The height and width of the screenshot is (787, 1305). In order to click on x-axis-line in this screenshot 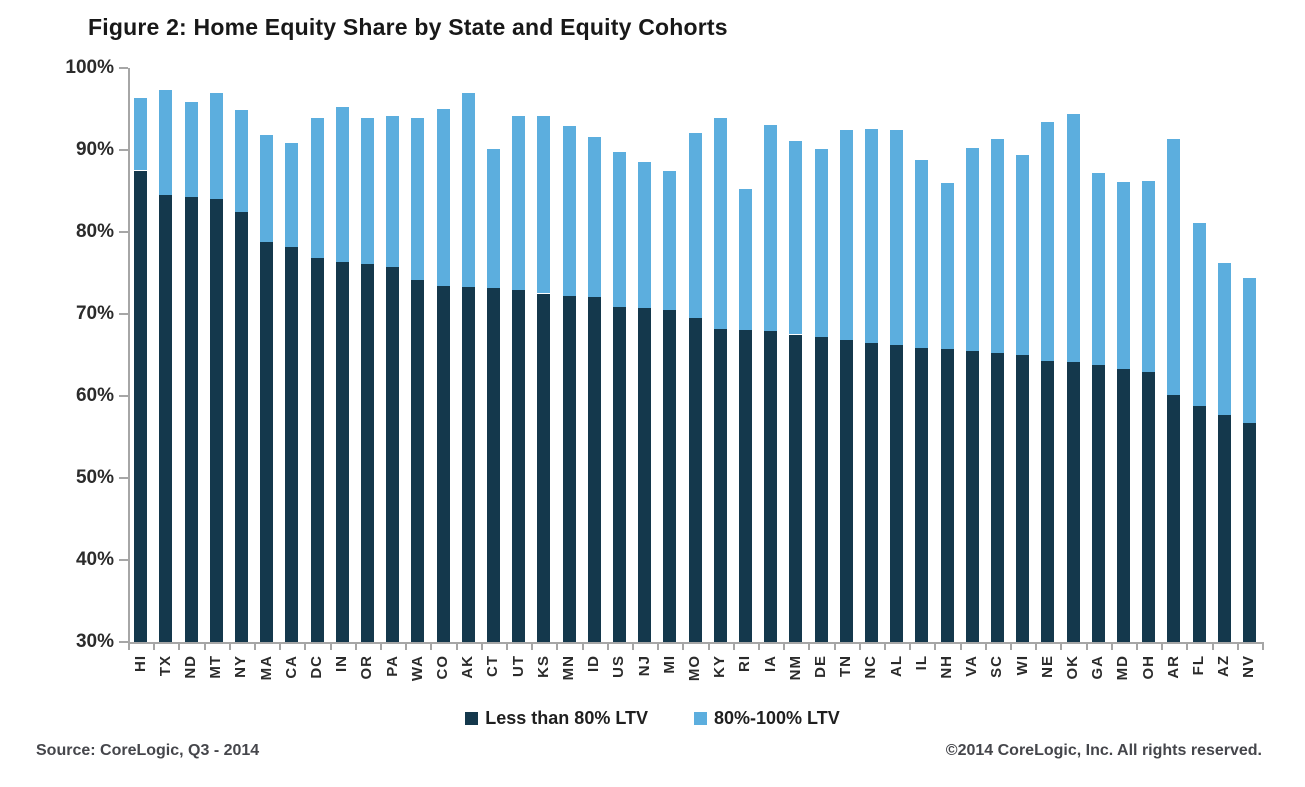, I will do `click(696, 643)`.